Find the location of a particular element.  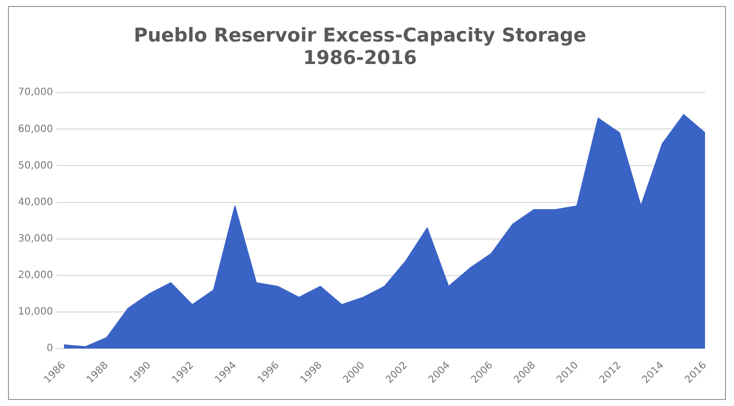

y-tick-label: 70,000 is located at coordinates (35, 92).